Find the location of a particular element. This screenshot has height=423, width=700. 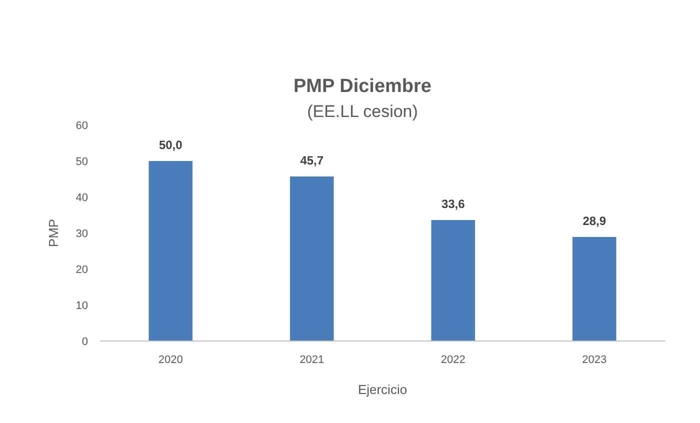

data-label: 28,9 is located at coordinates (594, 221).